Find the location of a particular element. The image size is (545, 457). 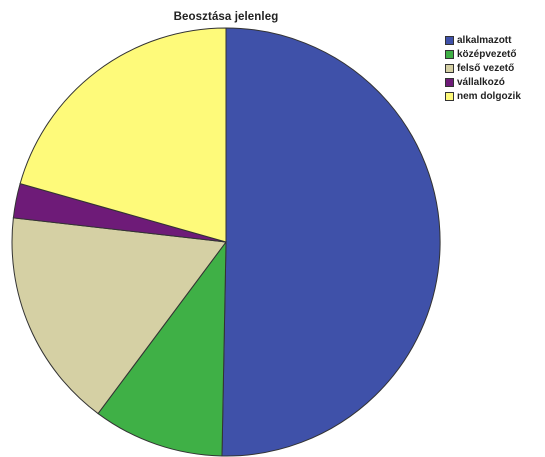

chart-title: Beosztása jelenleg is located at coordinates (226, 17).